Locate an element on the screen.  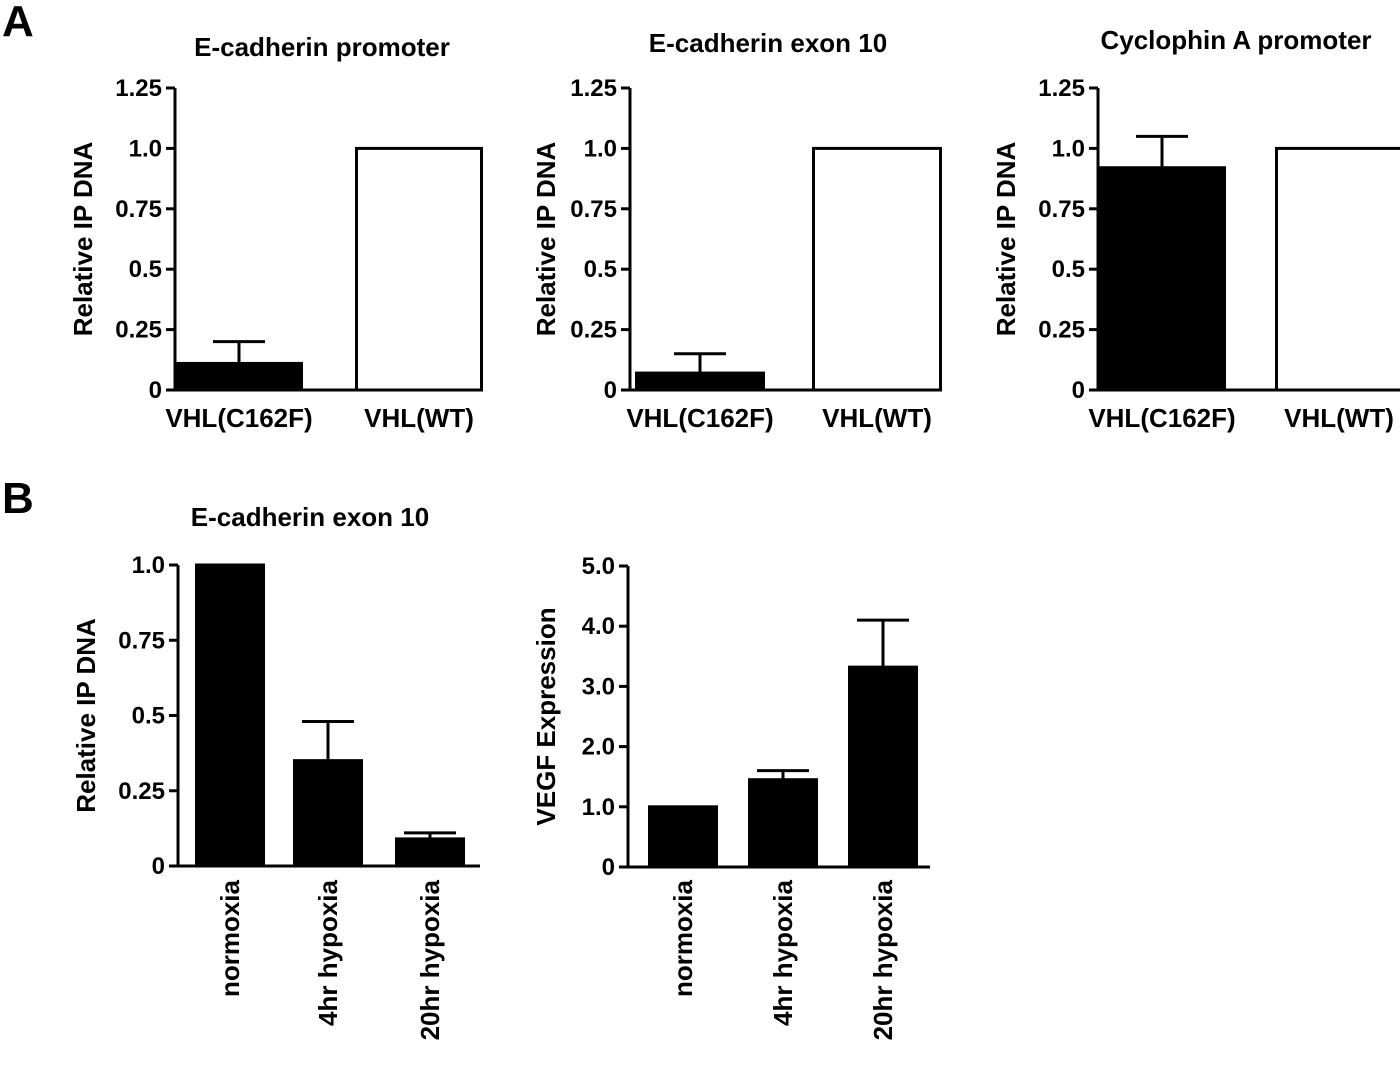
y-tick-label: 2.0 is located at coordinates (598, 747).